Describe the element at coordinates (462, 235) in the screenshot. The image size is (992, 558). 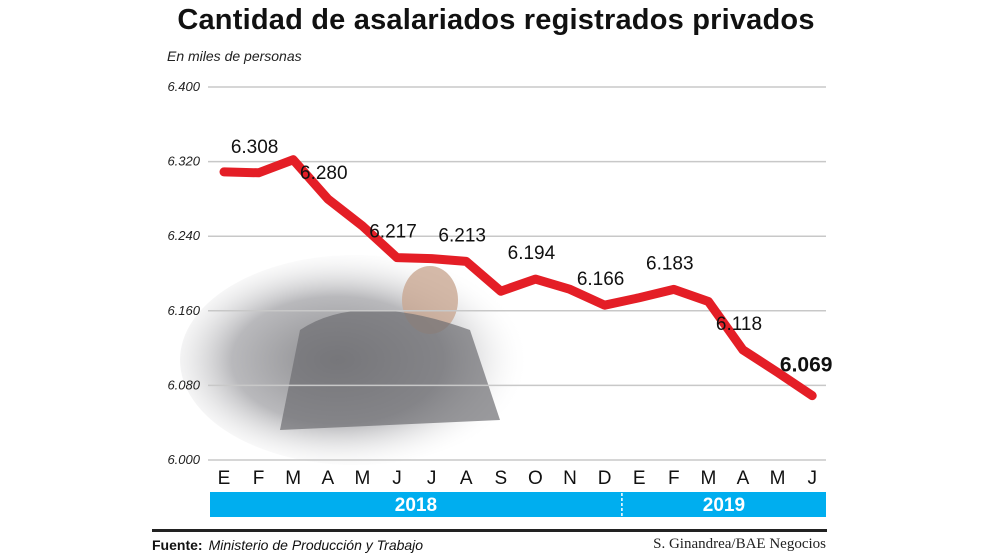
I see `data-label: 6.213` at that location.